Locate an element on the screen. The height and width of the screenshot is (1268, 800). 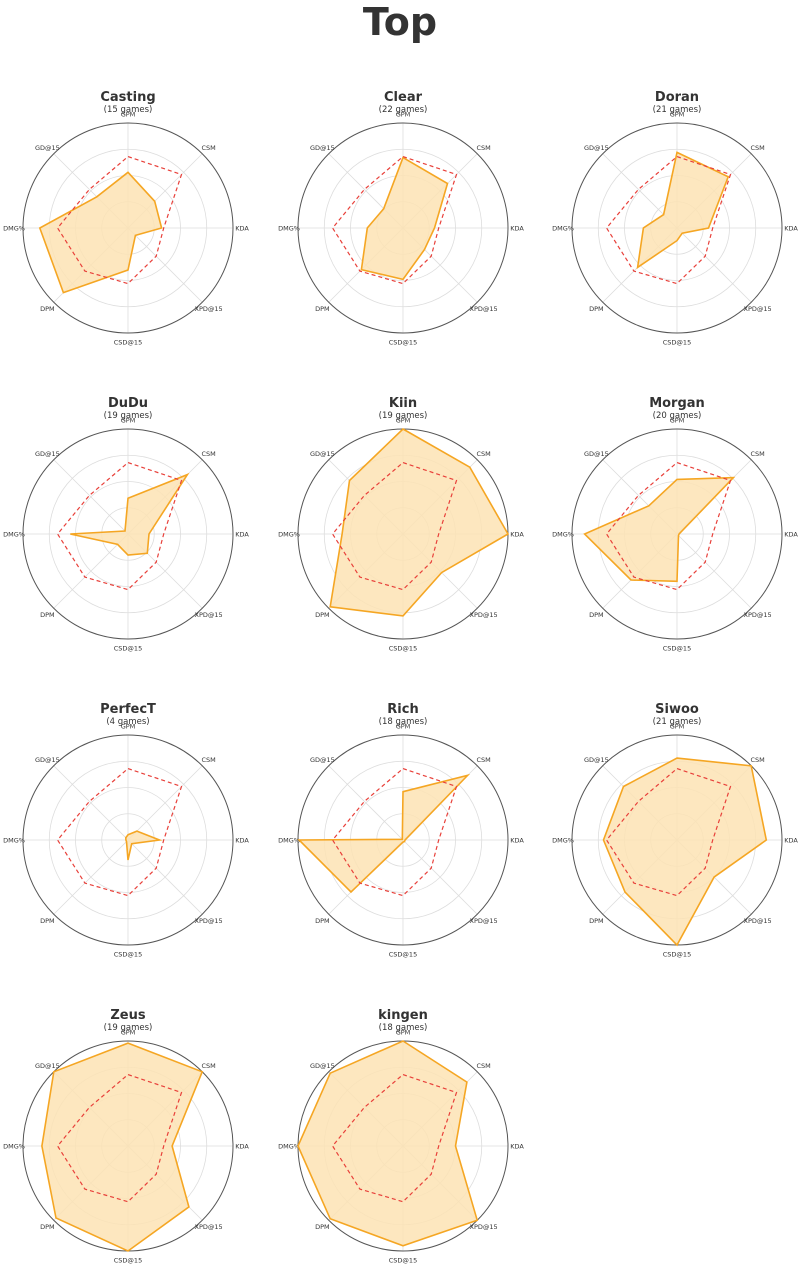
chart-subtitle: (22 games) is located at coordinates (403, 110).